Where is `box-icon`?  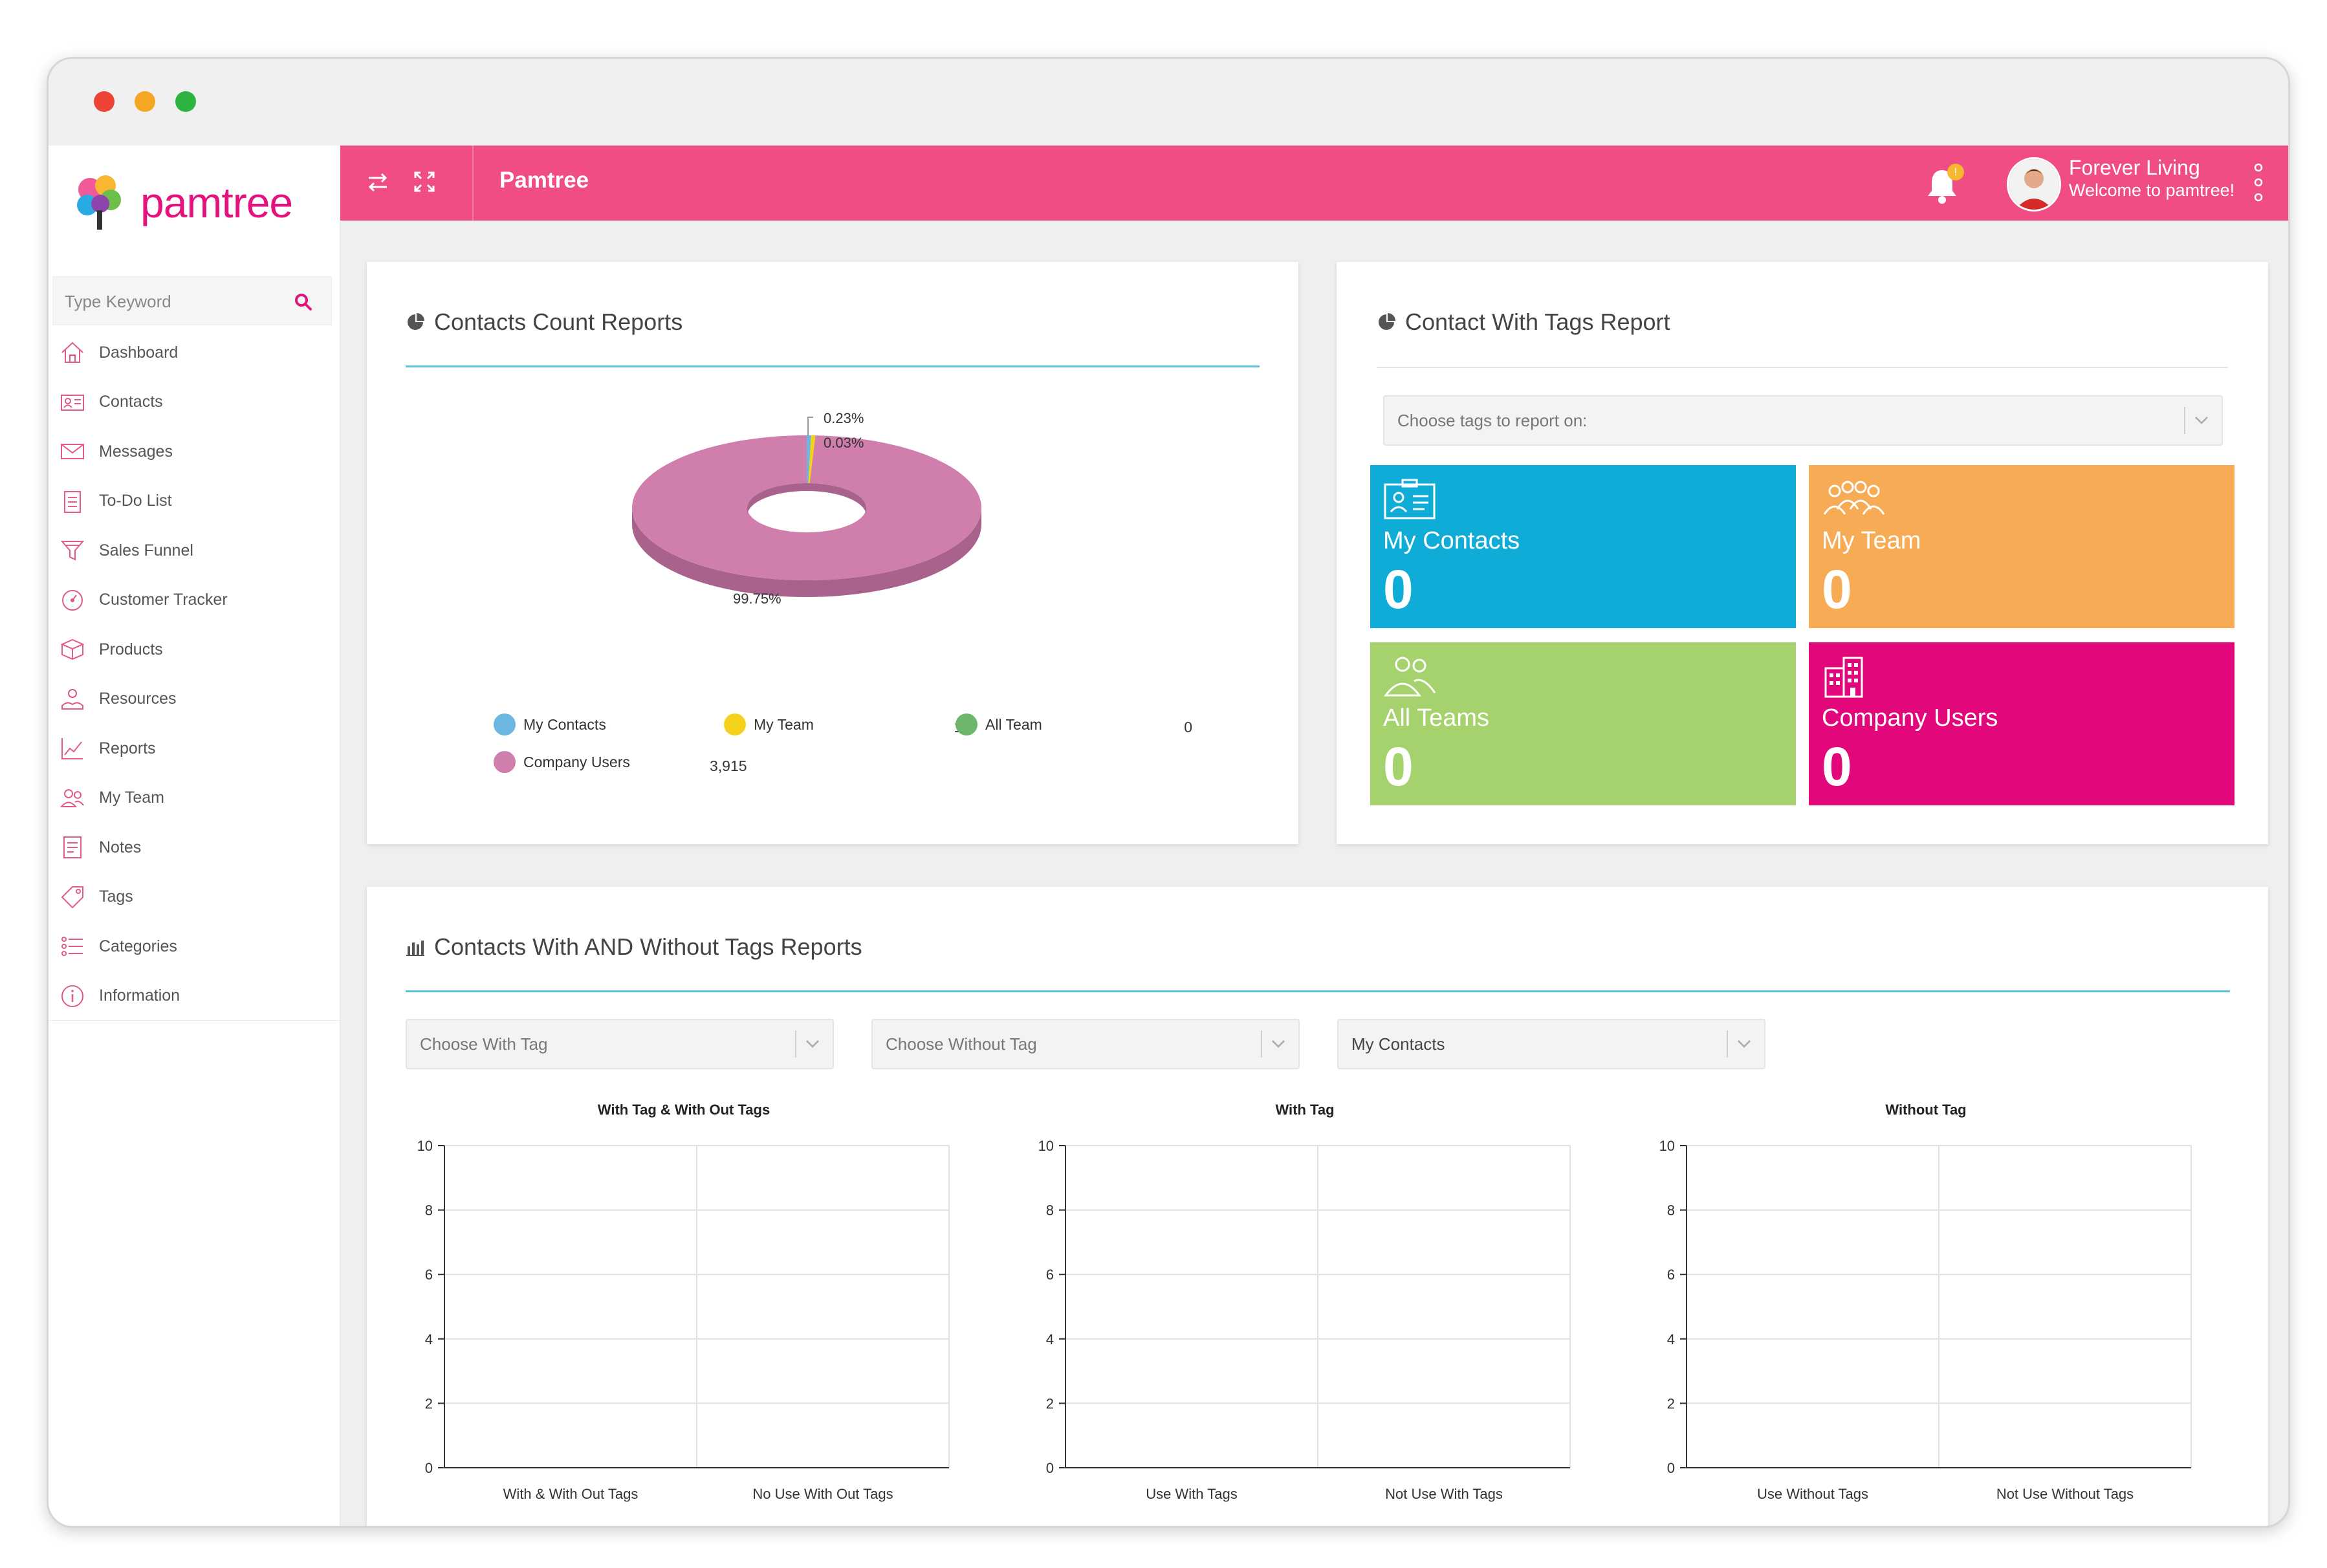 box-icon is located at coordinates (72, 649).